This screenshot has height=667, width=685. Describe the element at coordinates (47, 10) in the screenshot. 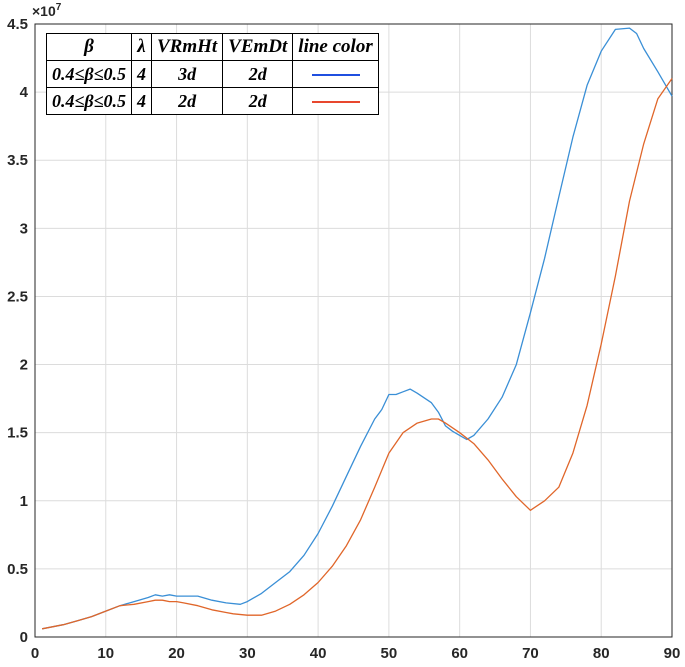

I see `y-axis-multiplier: ×10⁷` at that location.